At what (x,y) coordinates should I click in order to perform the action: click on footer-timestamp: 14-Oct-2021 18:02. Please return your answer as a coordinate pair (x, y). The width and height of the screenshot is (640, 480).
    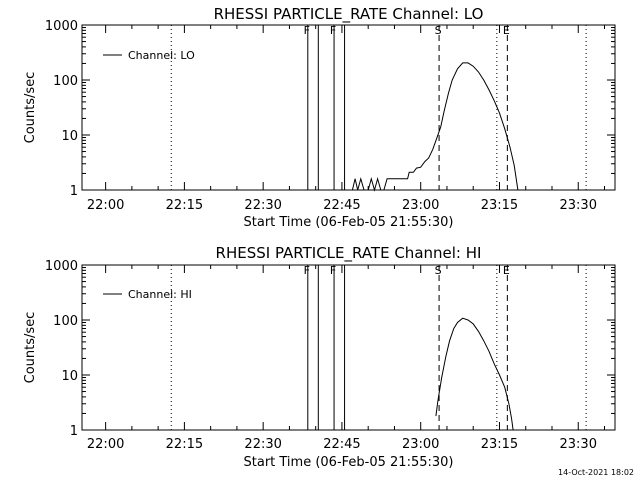
    Looking at the image, I should click on (596, 472).